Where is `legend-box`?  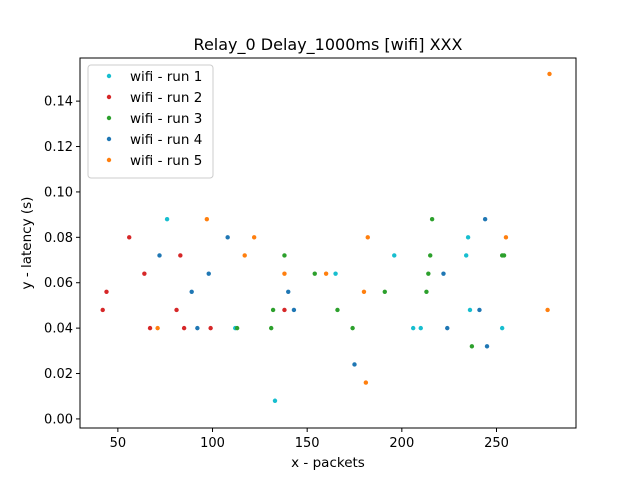
legend-box is located at coordinates (150, 121).